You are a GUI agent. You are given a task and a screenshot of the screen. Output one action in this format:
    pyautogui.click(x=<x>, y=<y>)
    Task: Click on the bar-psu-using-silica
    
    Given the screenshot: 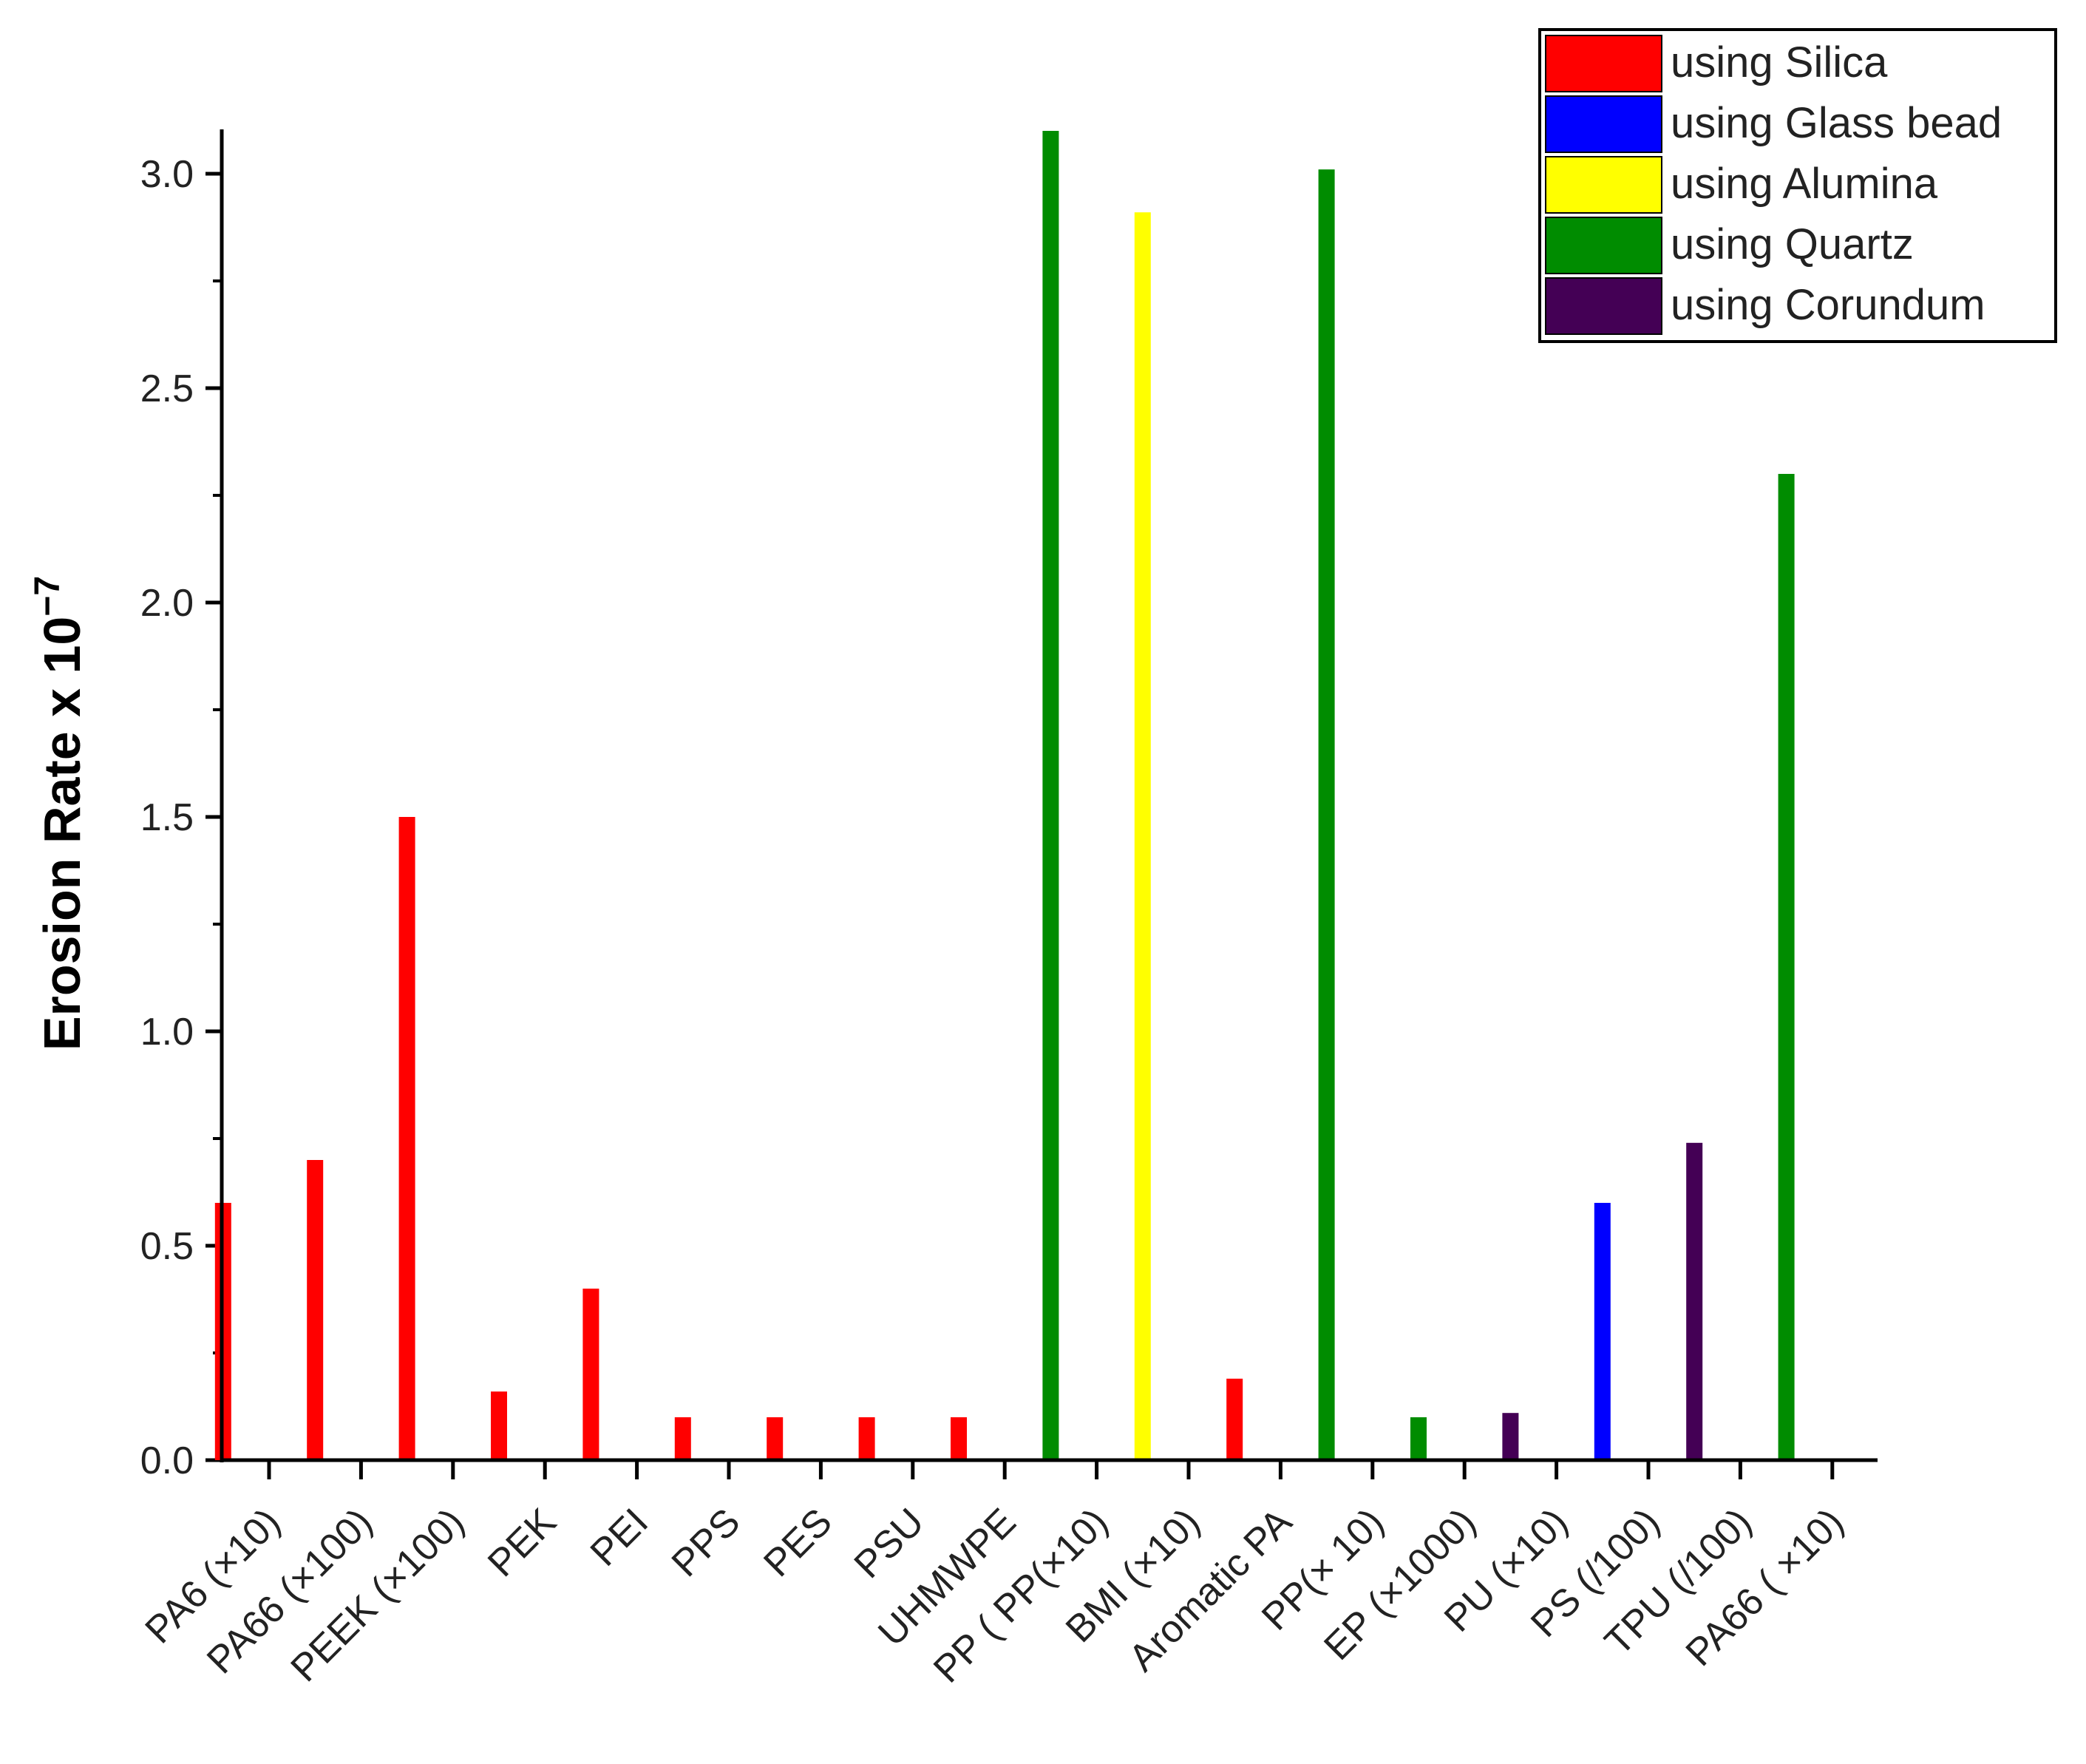 What is the action you would take?
    pyautogui.click(x=866, y=1438)
    